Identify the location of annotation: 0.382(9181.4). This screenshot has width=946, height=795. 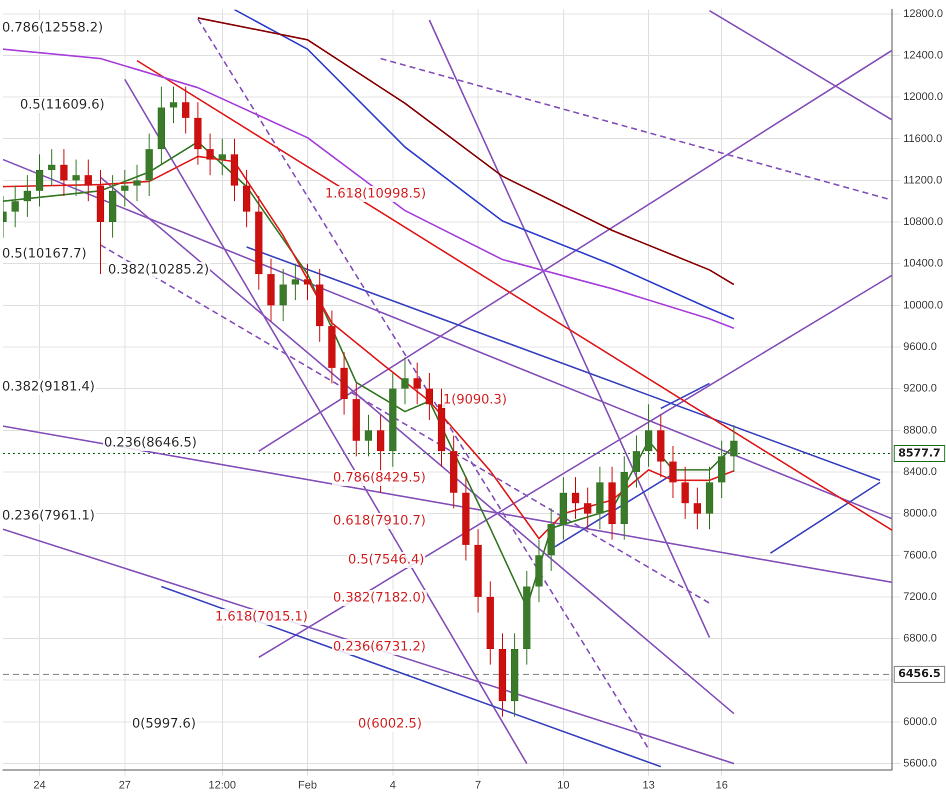
(48, 386).